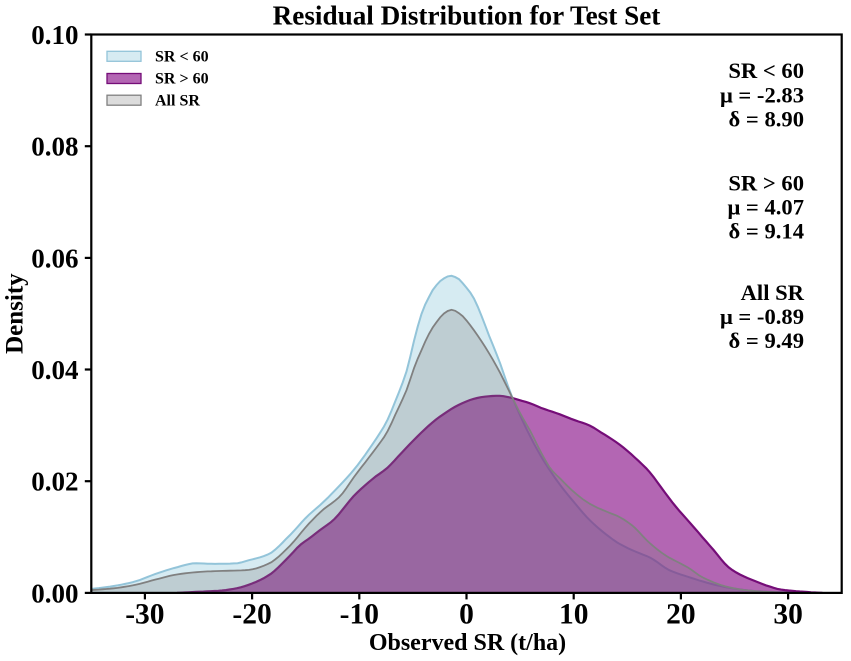  Describe the element at coordinates (766, 118) in the screenshot. I see `svg-text: δ = 8.90` at that location.